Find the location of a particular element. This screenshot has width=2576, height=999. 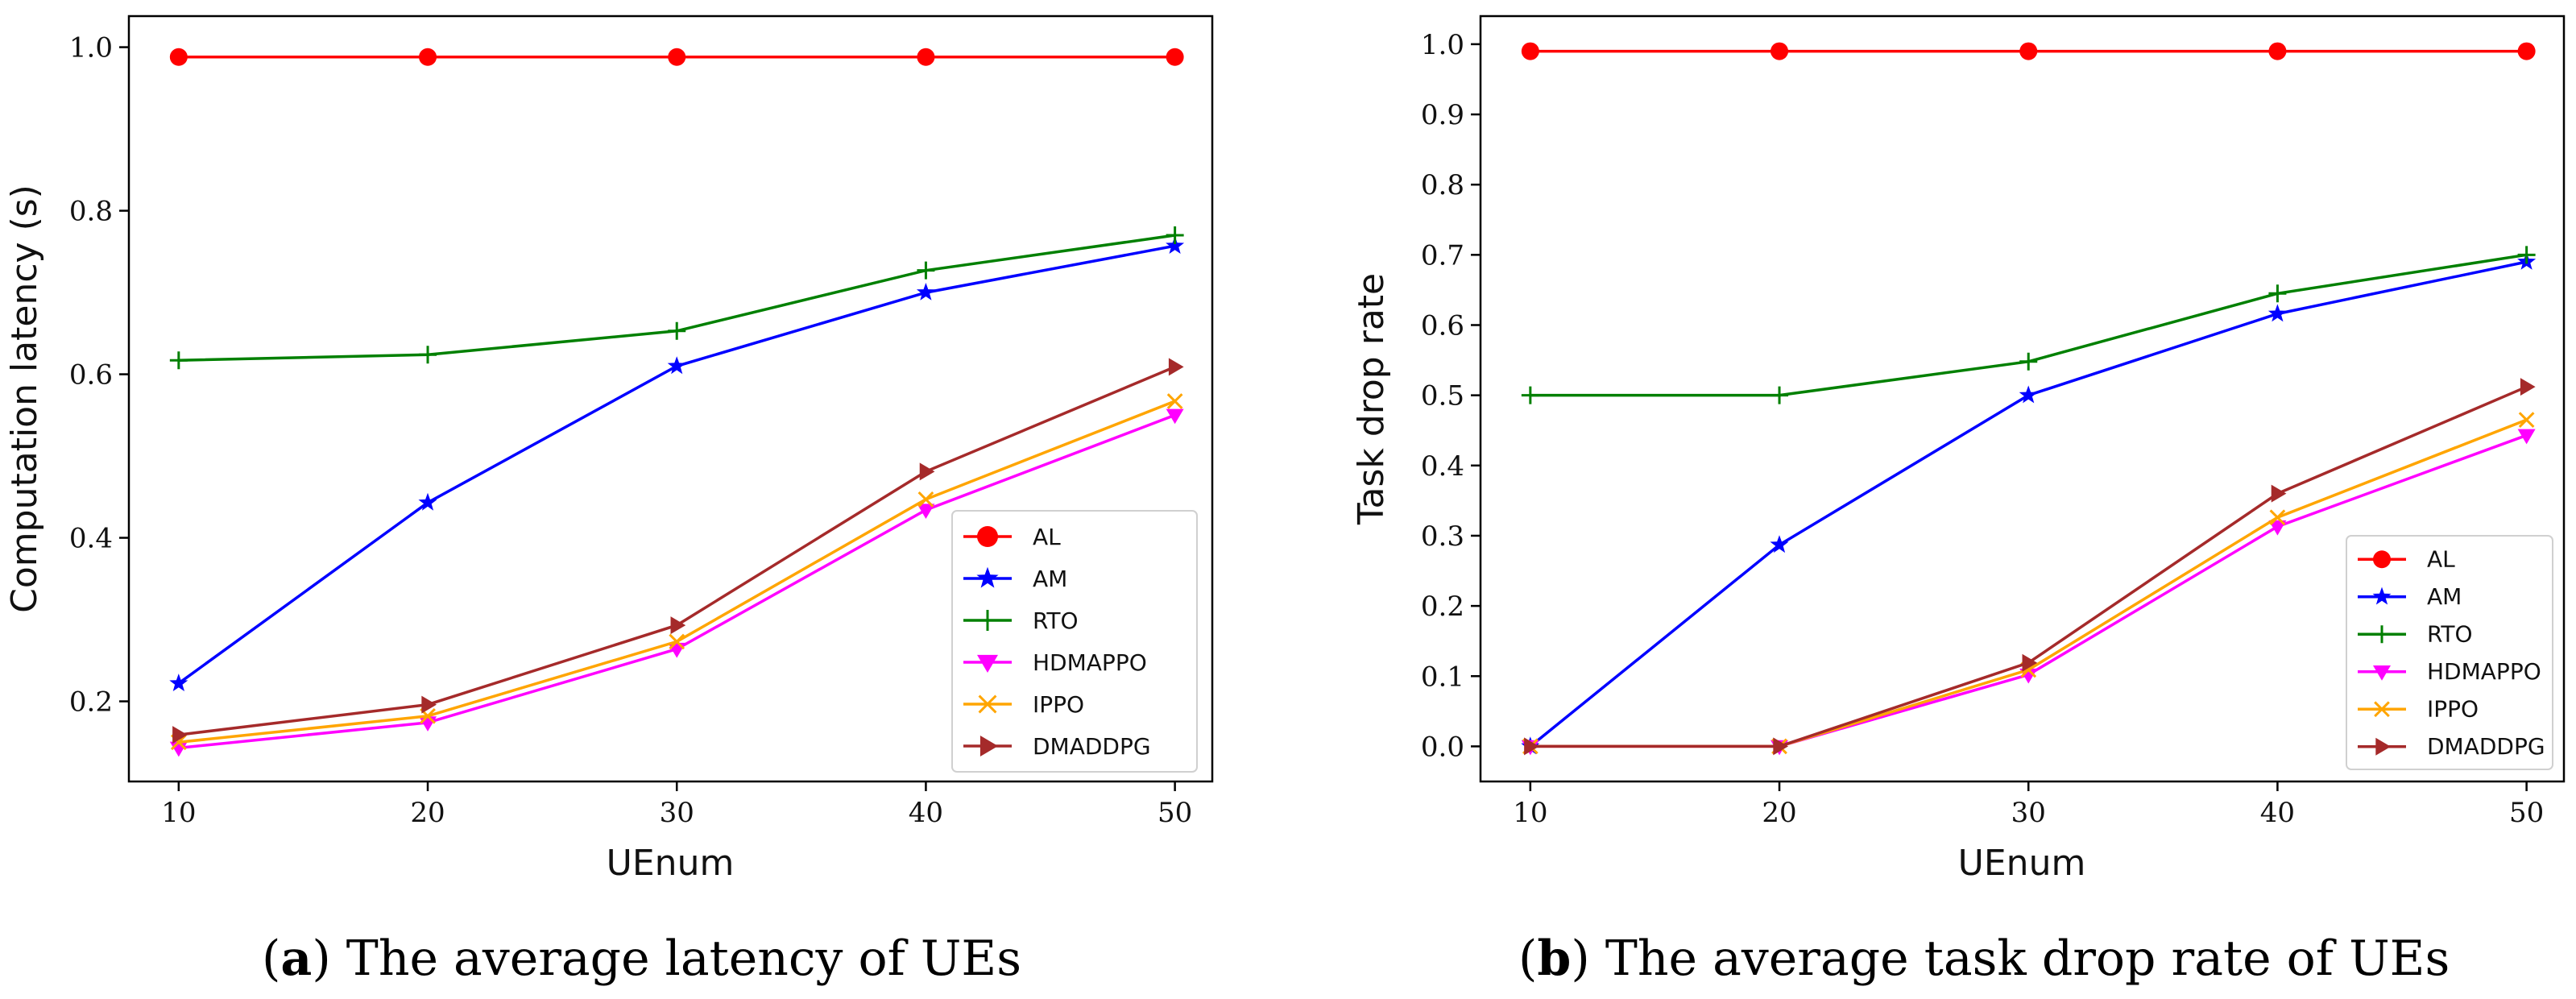

x-tick-label: 30 is located at coordinates (2028, 813).